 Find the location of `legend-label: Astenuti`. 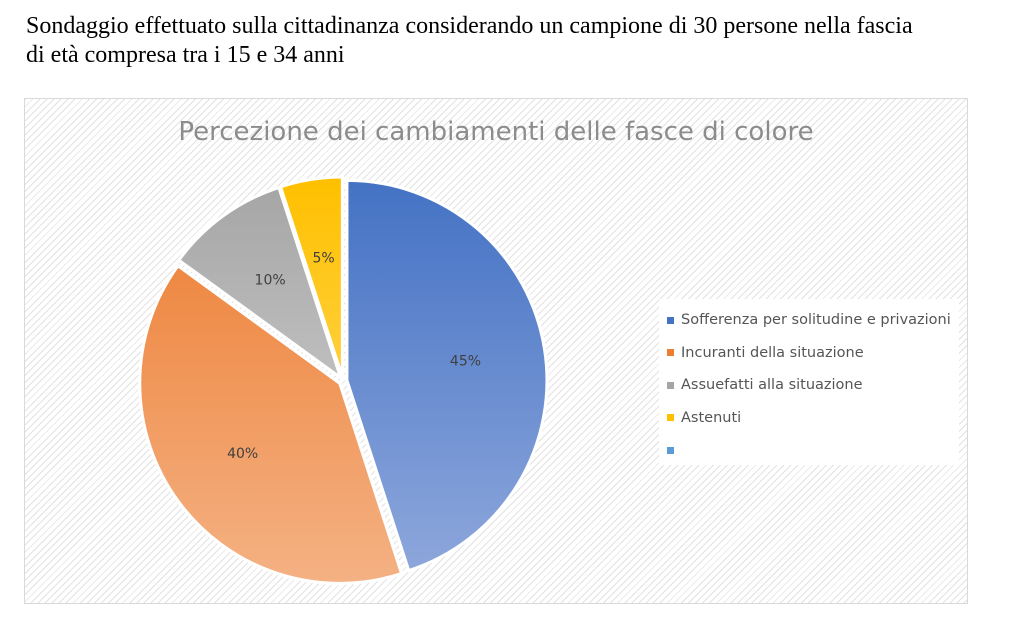

legend-label: Astenuti is located at coordinates (711, 417).